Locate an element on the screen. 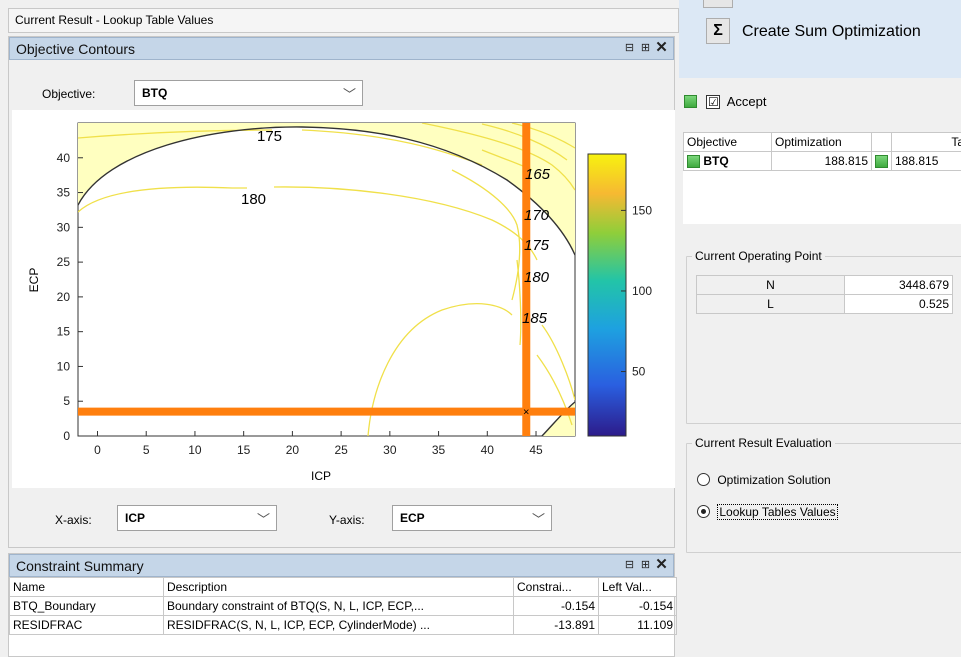  table-cell: 188.815 is located at coordinates (926, 161).